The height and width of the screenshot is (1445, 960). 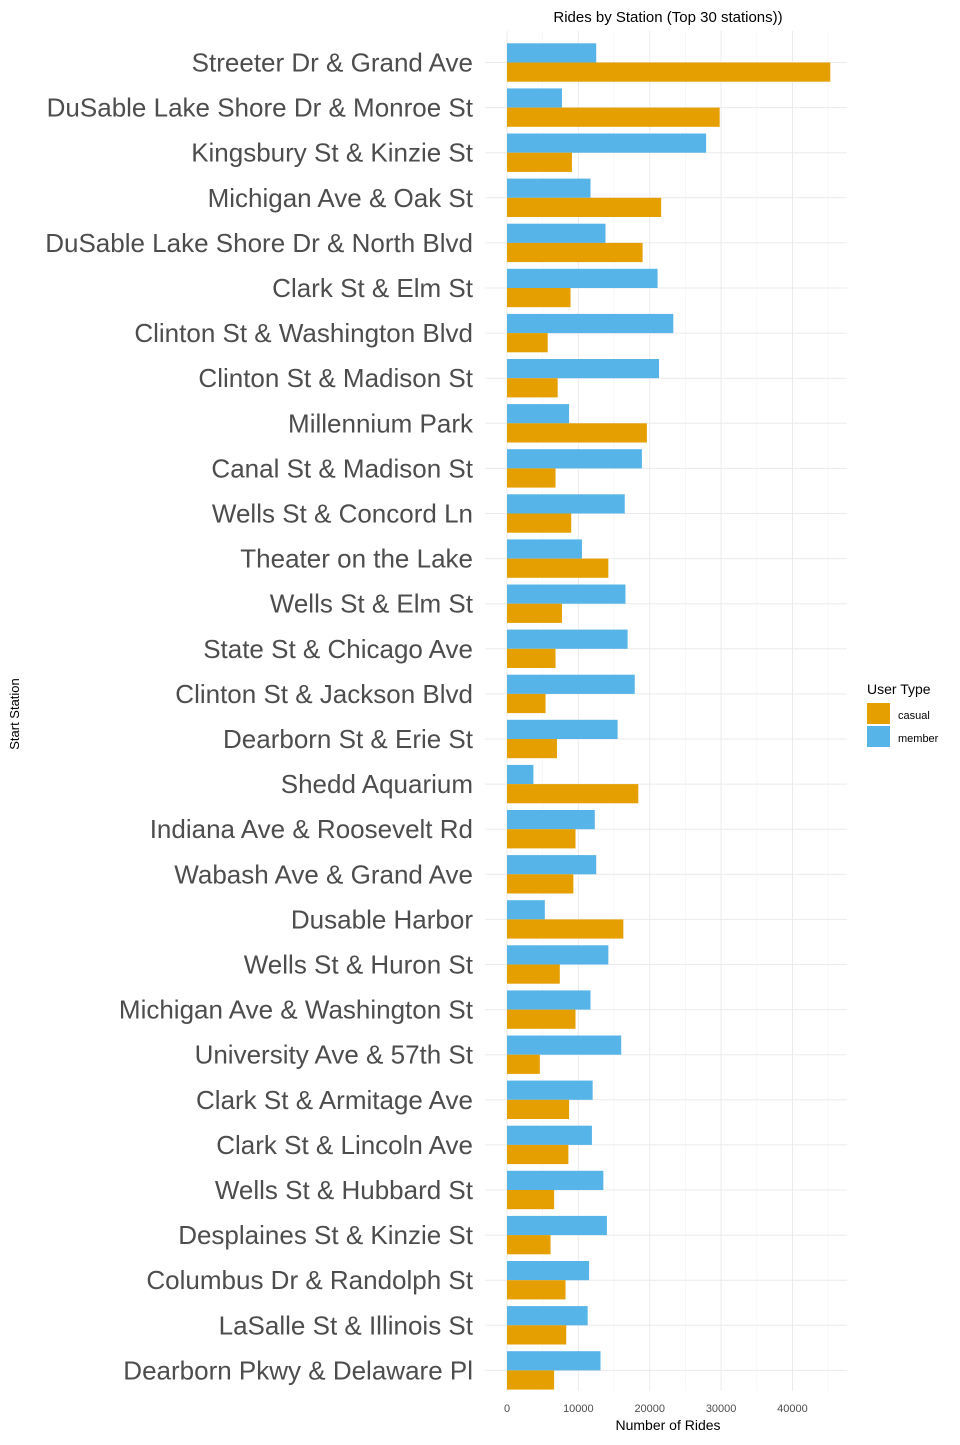 What do you see at coordinates (531, 1200) in the screenshot?
I see `bar-casual-wells-st-and-hubbard-st` at bounding box center [531, 1200].